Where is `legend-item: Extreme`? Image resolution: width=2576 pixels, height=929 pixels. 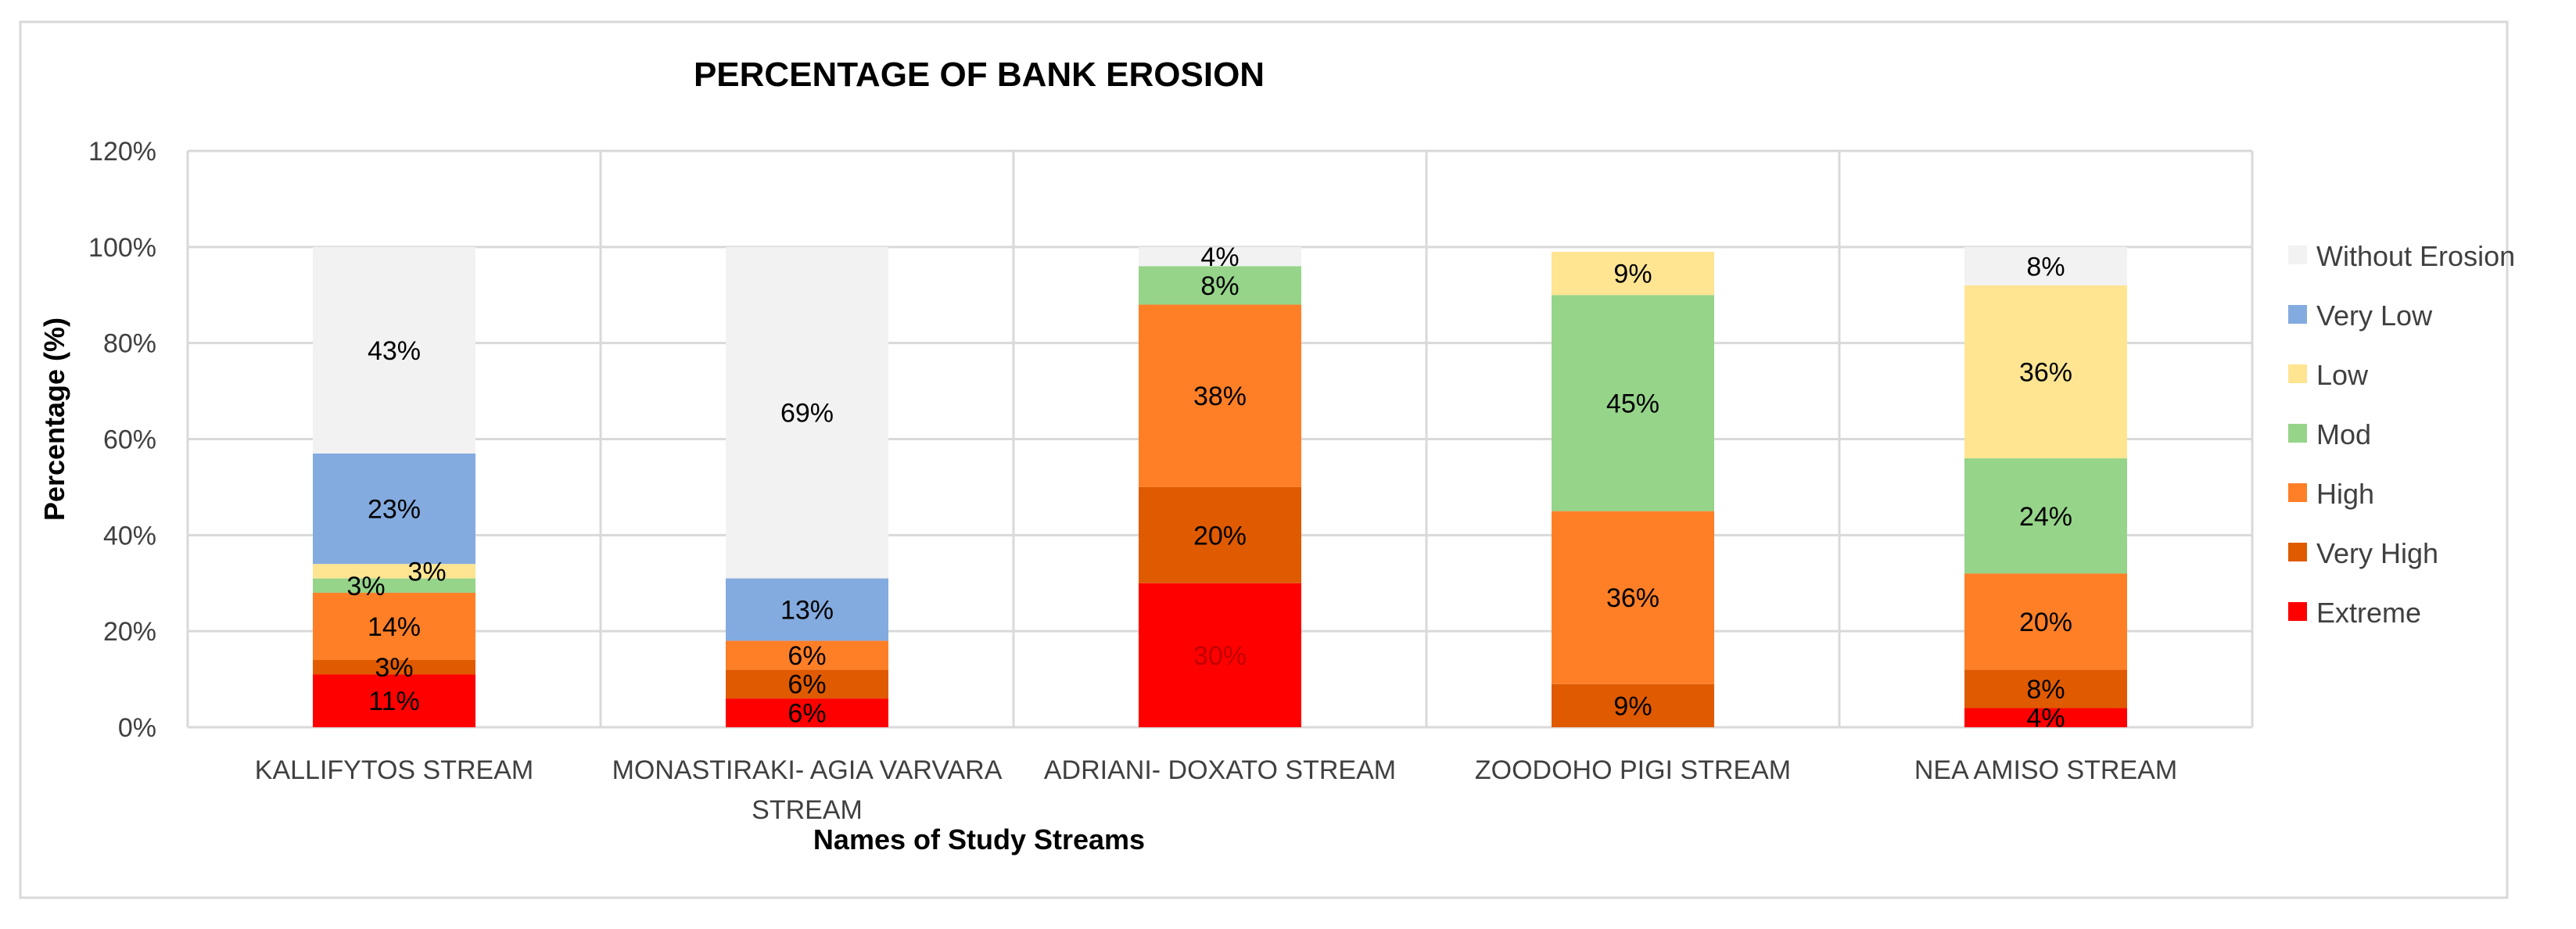 legend-item: Extreme is located at coordinates (2354, 613).